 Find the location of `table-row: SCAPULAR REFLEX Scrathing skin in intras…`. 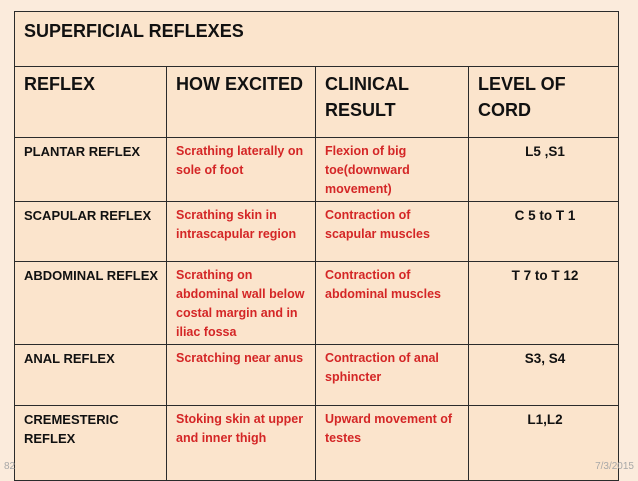

table-row: SCAPULAR REFLEX Scrathing skin in intras… is located at coordinates (317, 231).